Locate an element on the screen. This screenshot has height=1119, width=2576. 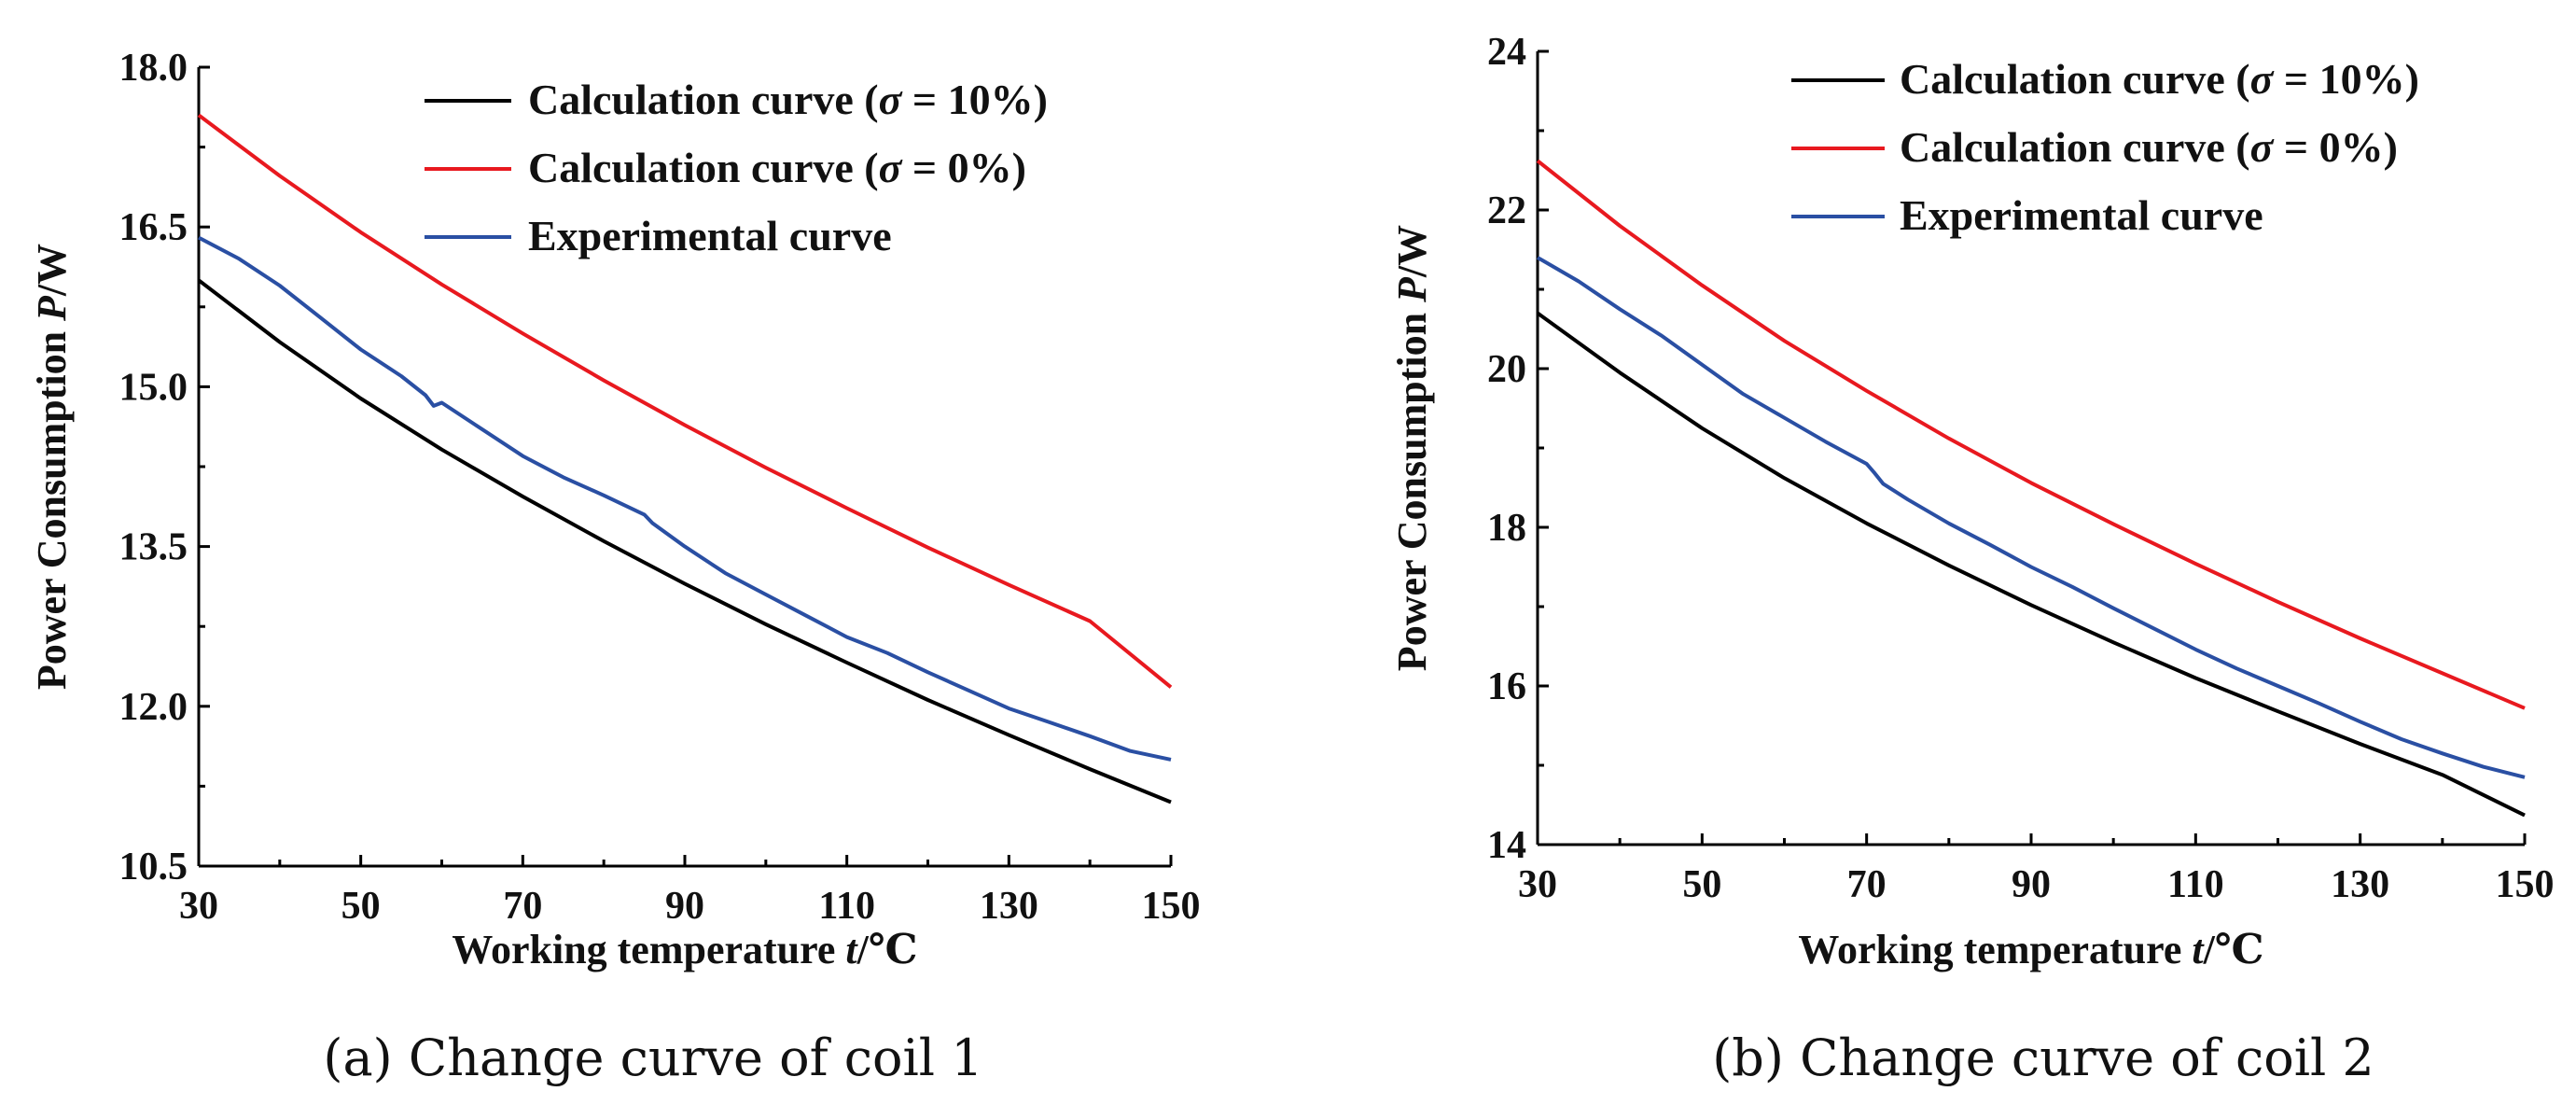
figure-caption: (b) Change curve of coil 2 is located at coordinates (2043, 1057).